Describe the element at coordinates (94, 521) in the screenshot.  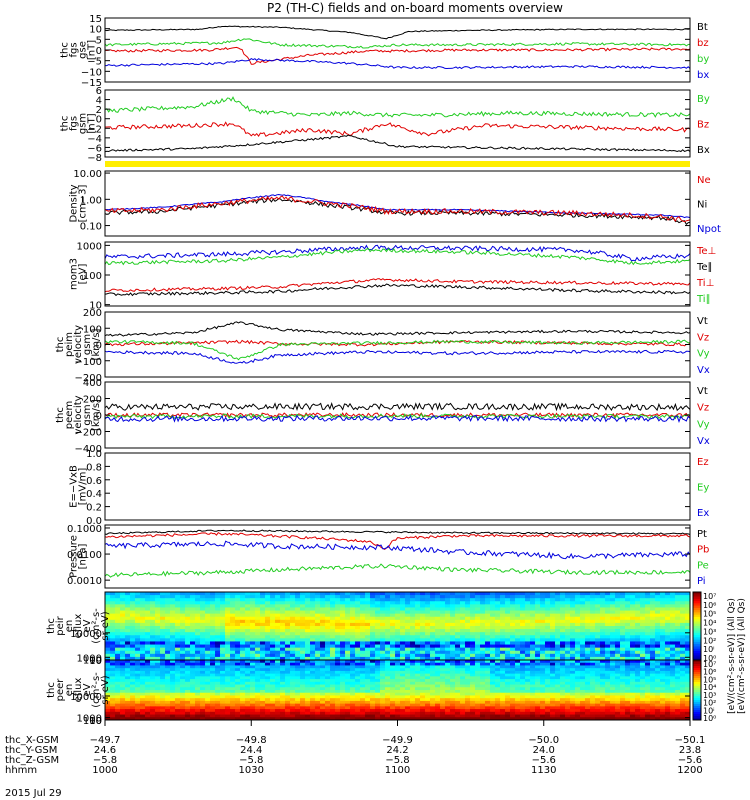
I see `y-tick-label: 0.0` at that location.